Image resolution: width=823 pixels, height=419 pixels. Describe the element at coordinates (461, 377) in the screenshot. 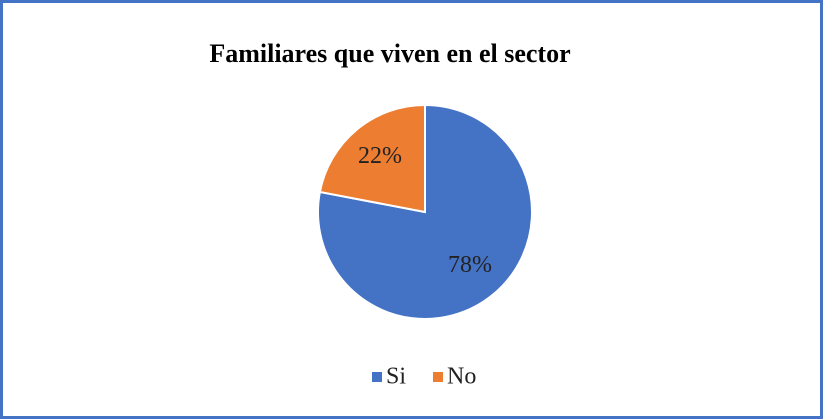

I see `legend-label: No` at that location.